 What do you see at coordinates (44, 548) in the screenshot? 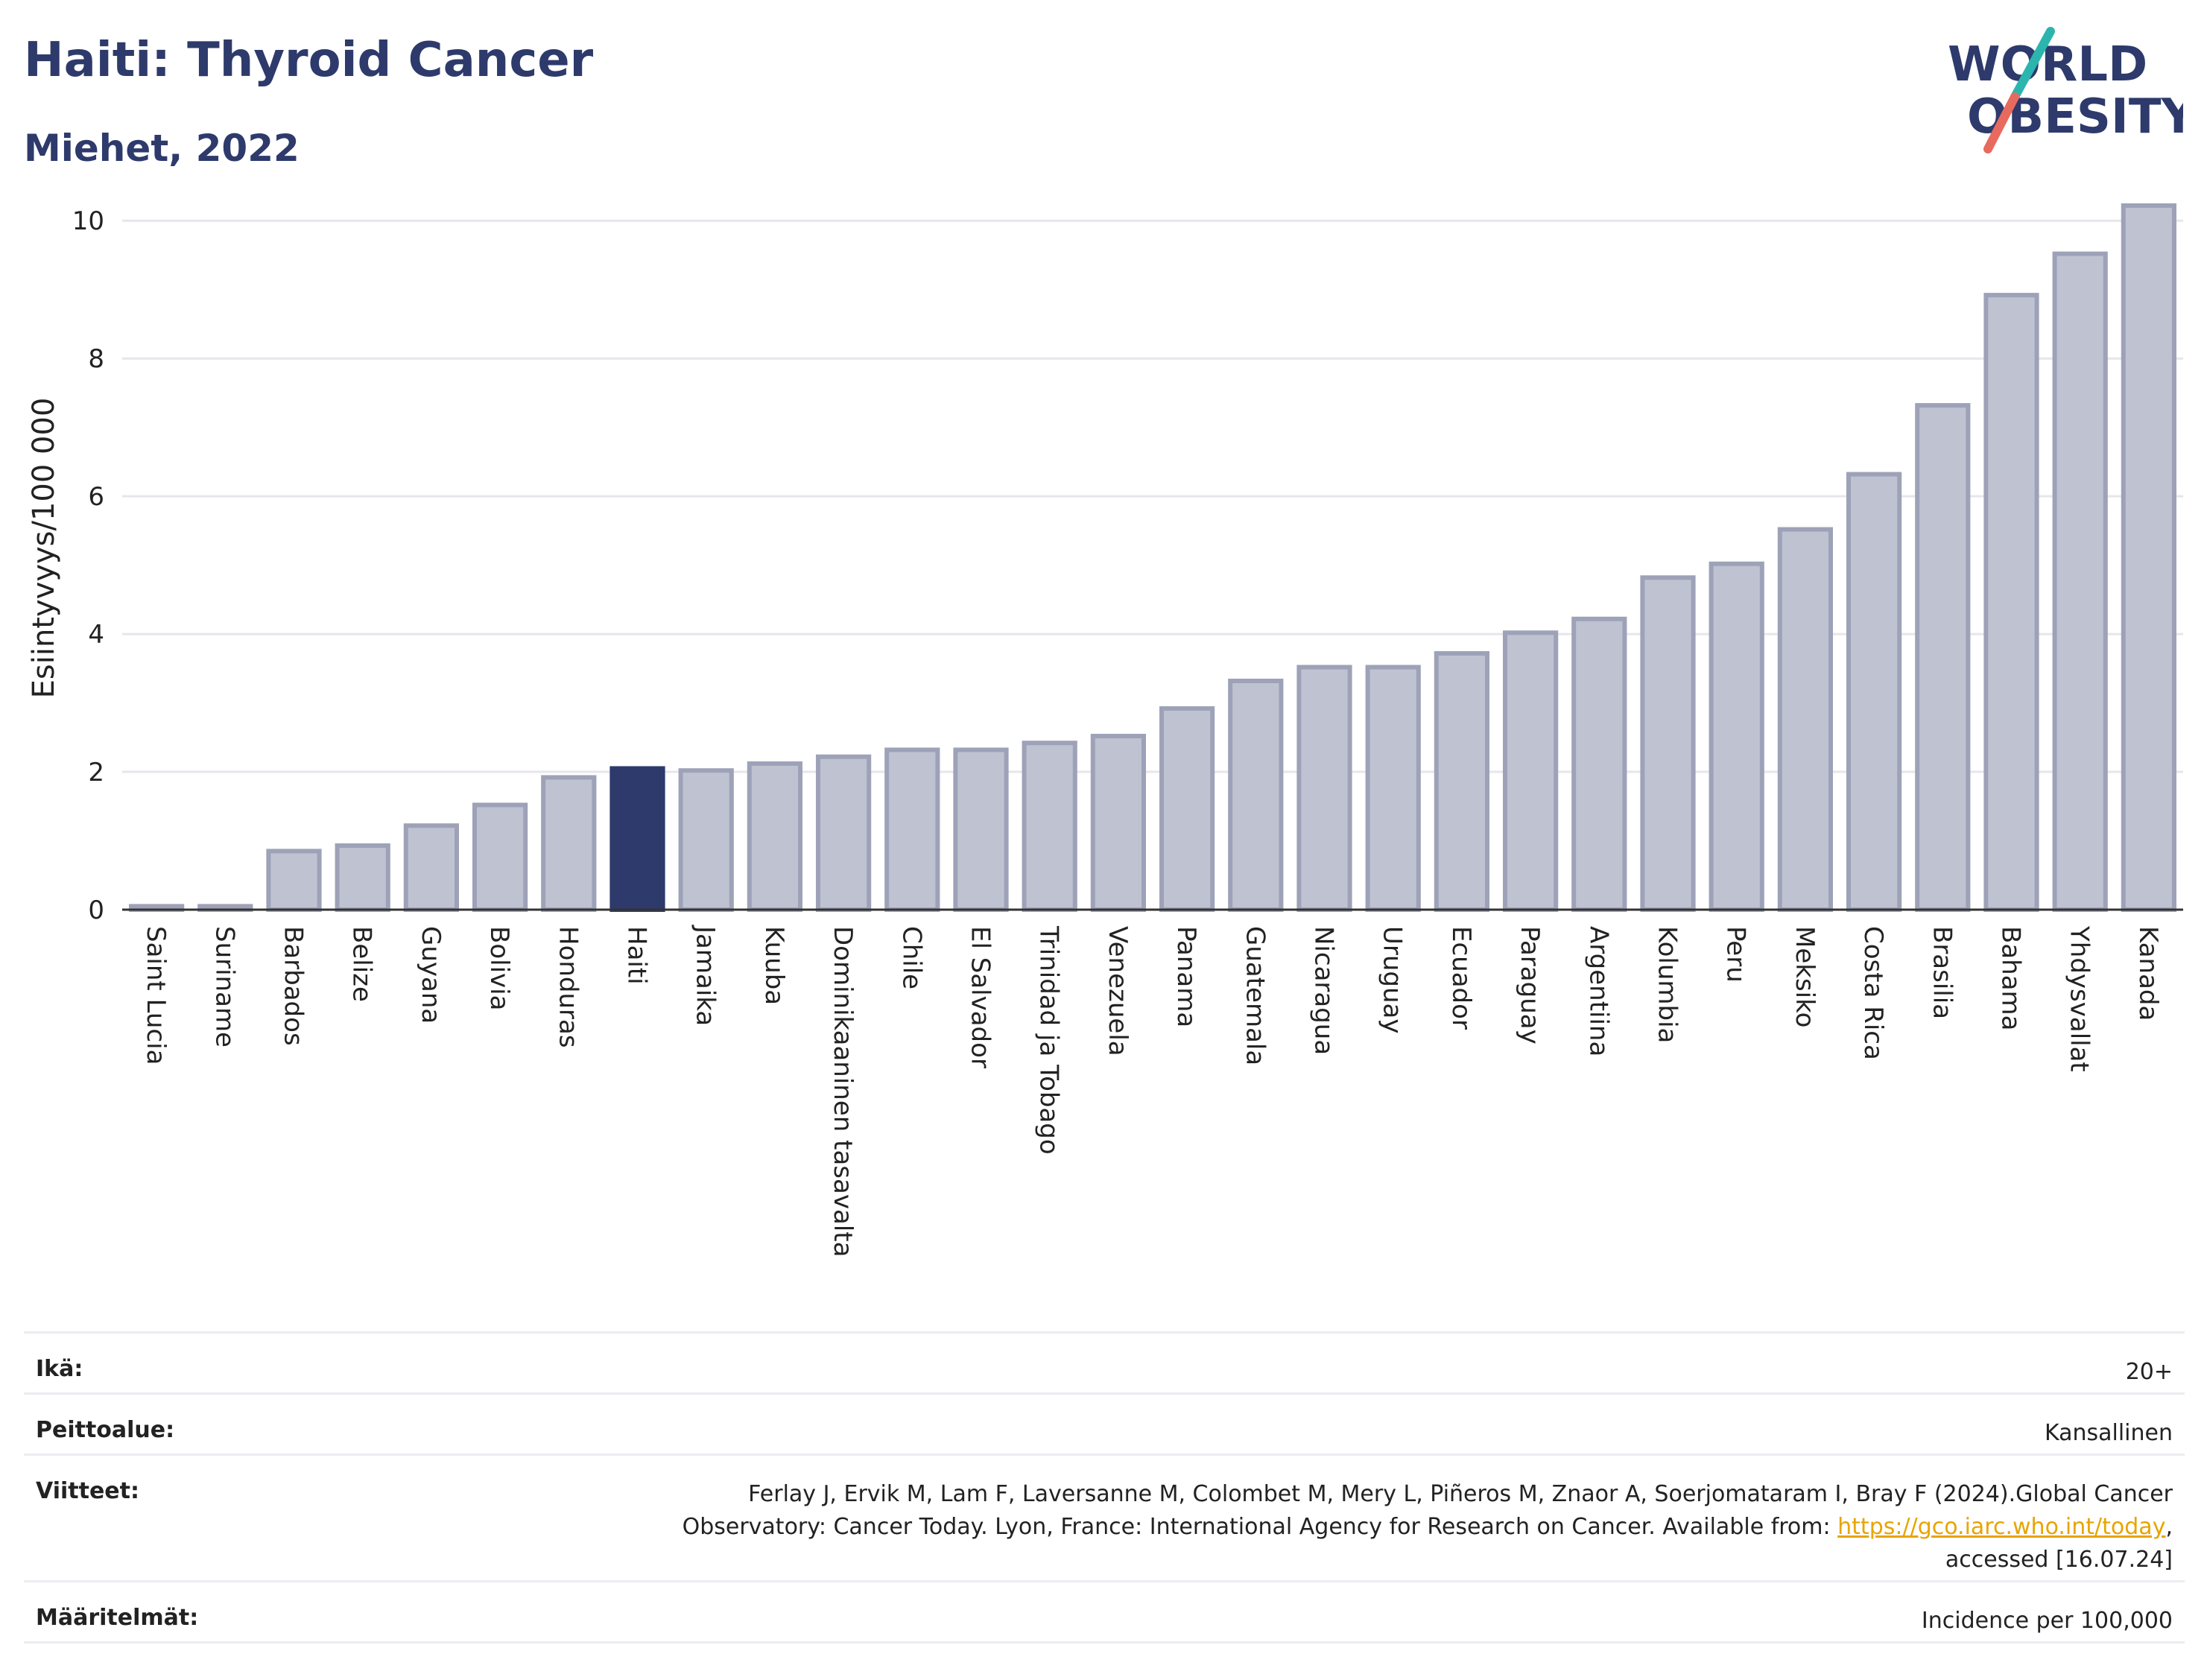
I see `y-axis-label: Esiintyvyys/100 000` at bounding box center [44, 548].